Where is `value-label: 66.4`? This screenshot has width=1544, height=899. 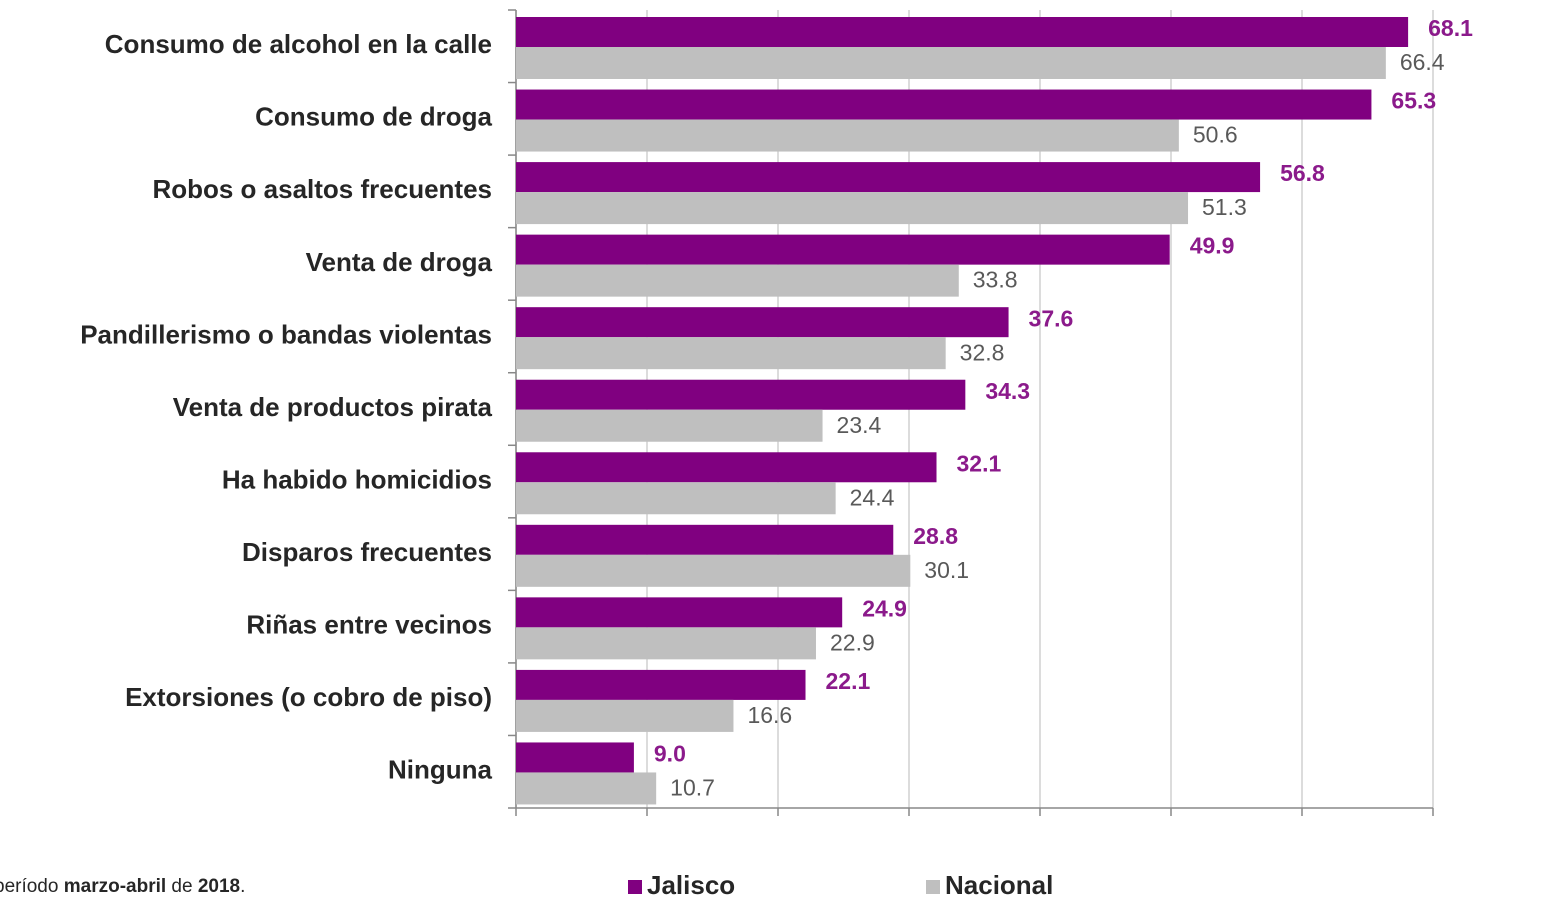
value-label: 66.4 is located at coordinates (1422, 62).